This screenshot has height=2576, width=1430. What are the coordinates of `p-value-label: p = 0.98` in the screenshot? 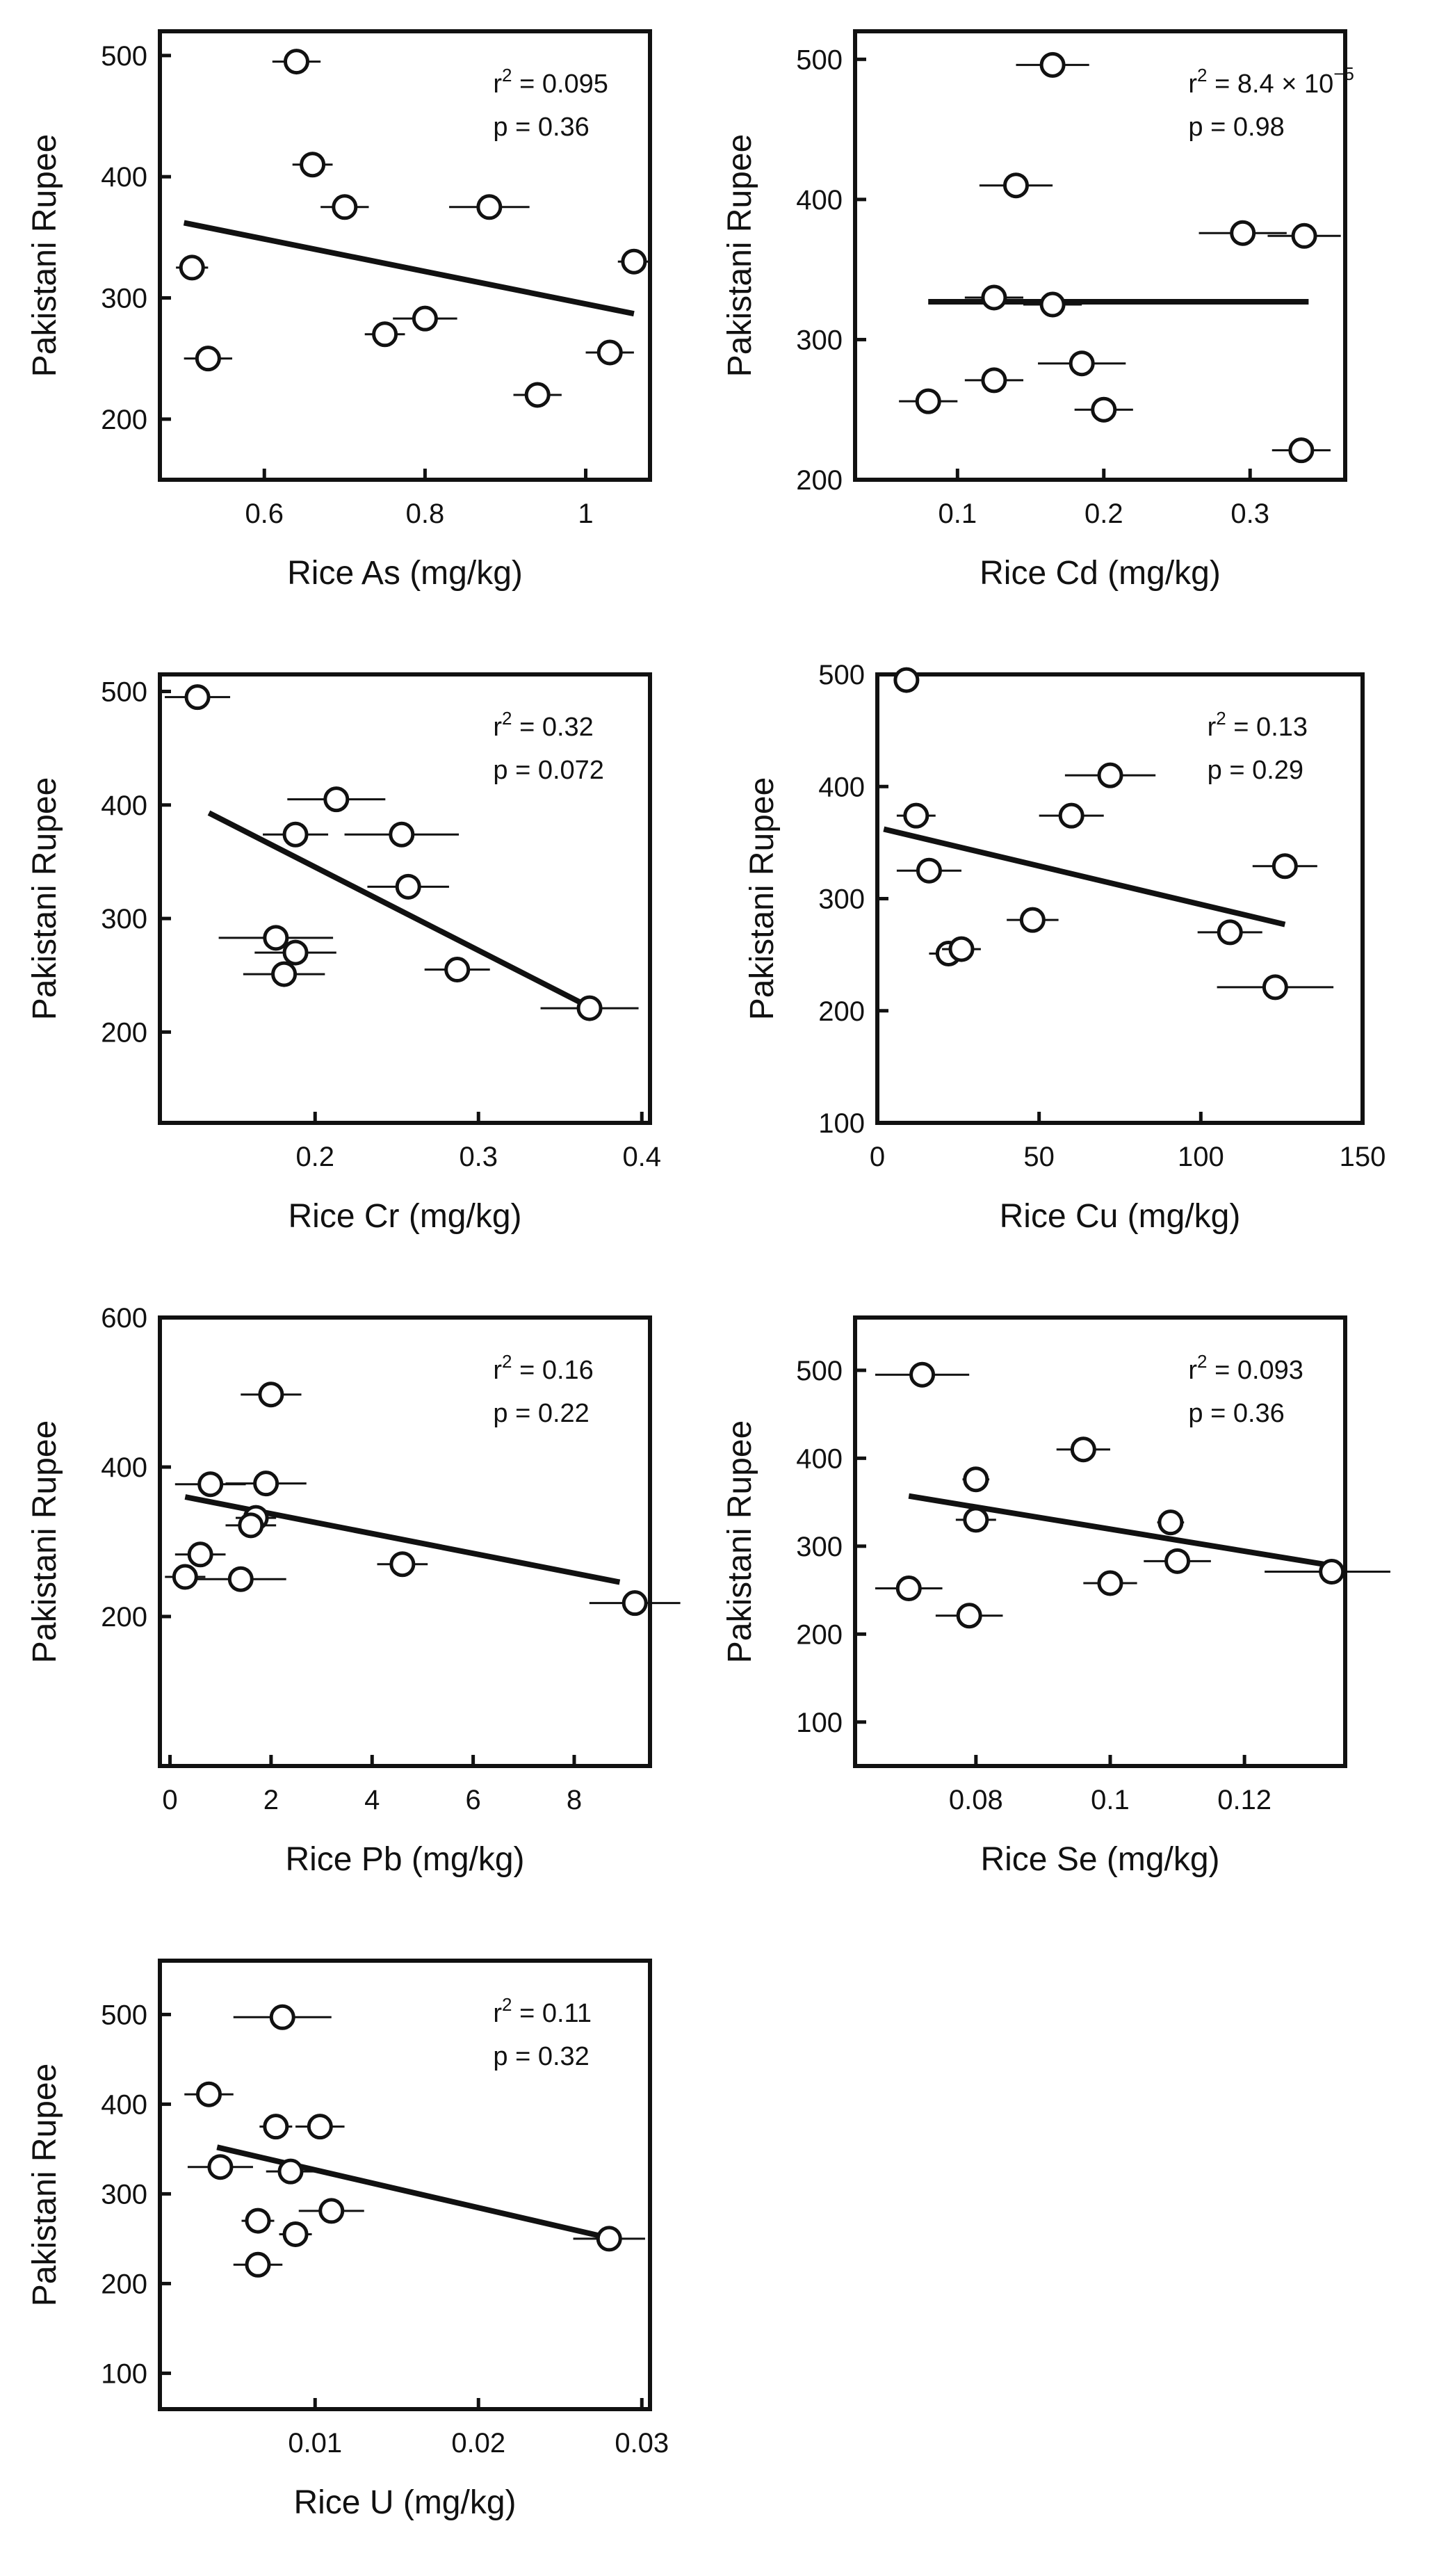 It's located at (1236, 127).